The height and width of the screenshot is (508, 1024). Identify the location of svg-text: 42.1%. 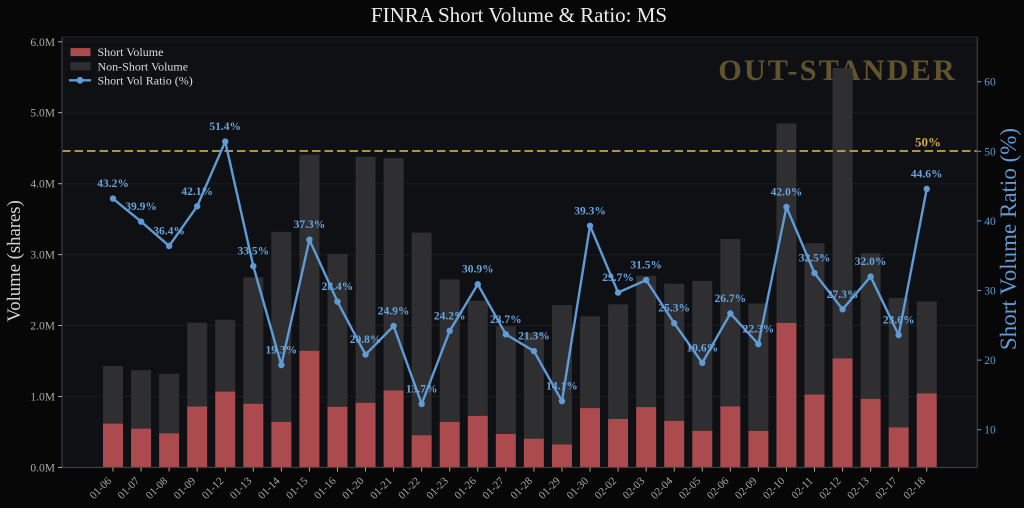
(197, 192).